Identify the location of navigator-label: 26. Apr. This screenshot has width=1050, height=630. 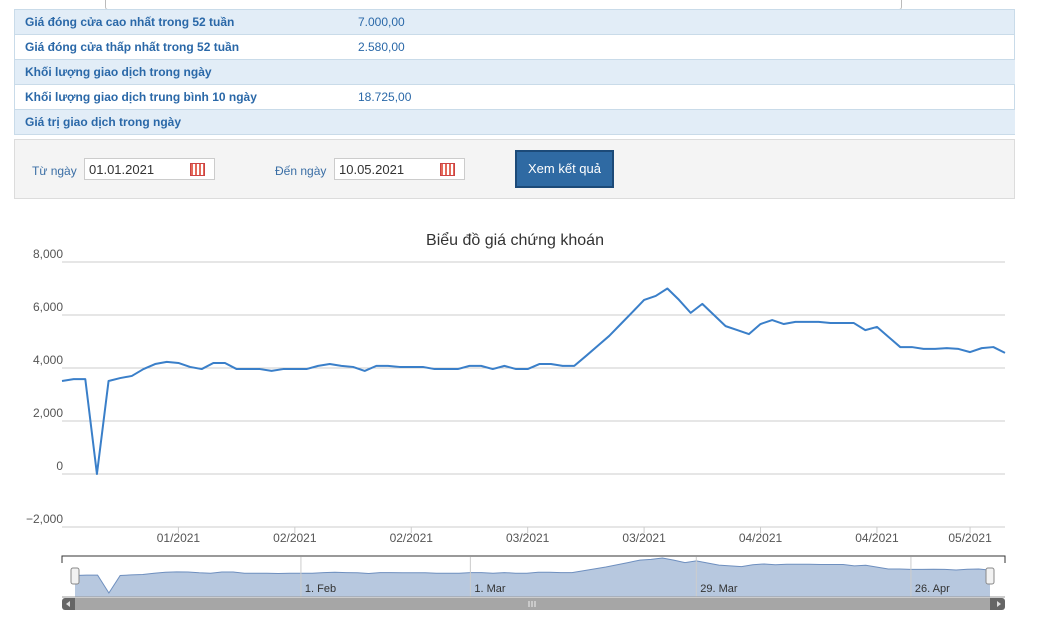
(932, 589).